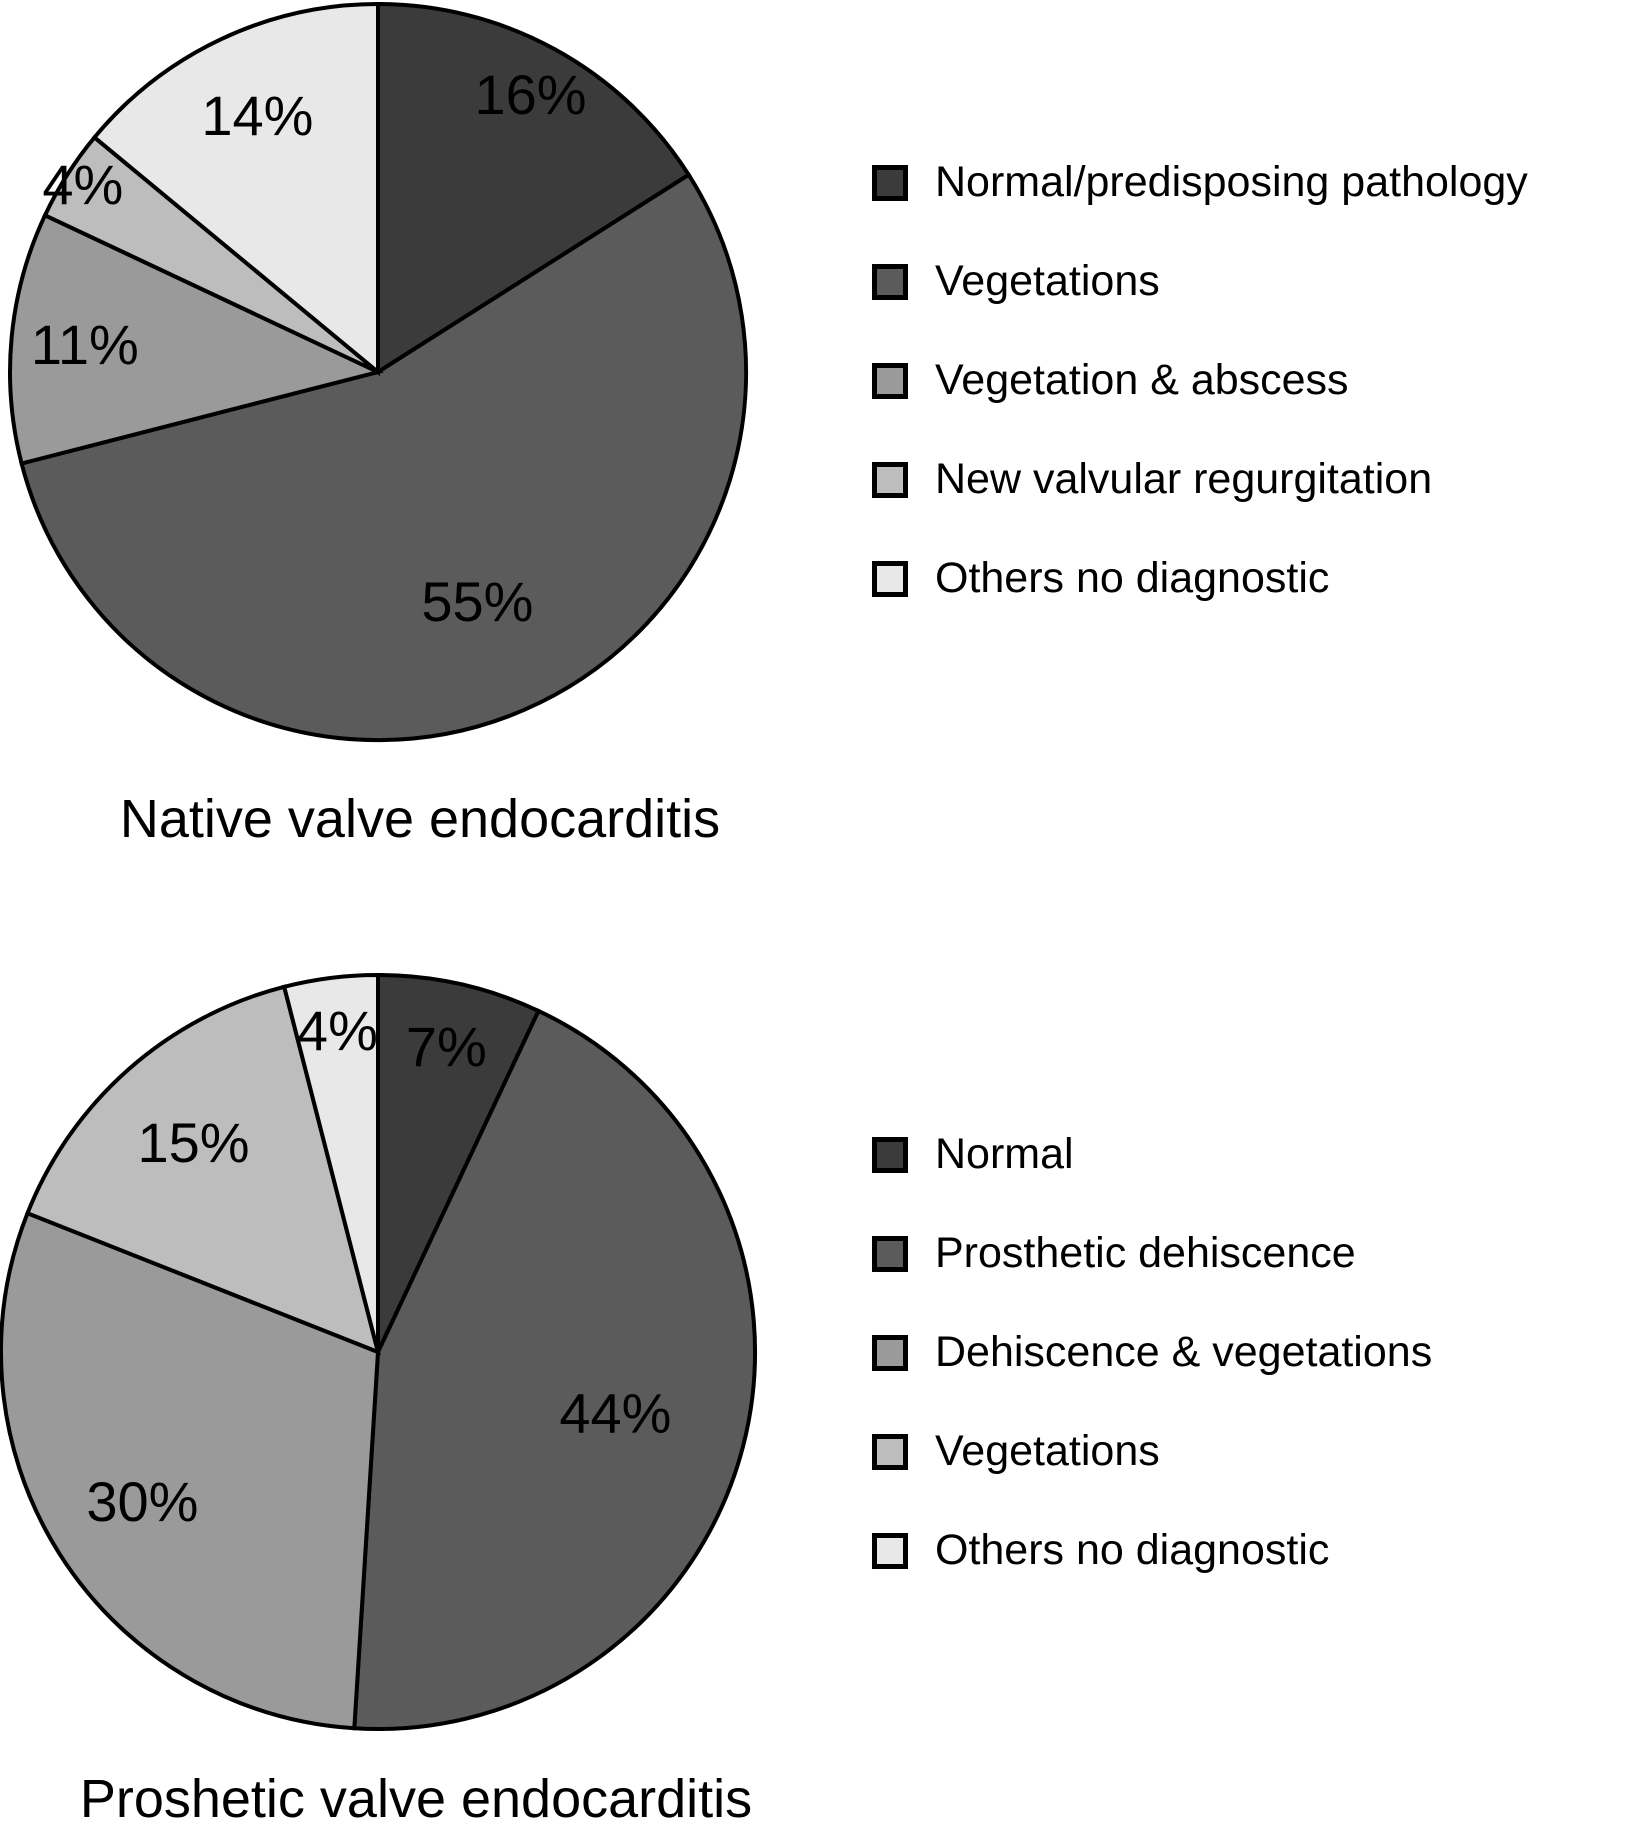 Image resolution: width=1625 pixels, height=1833 pixels. I want to click on slice-percent-label: 44%, so click(615, 1412).